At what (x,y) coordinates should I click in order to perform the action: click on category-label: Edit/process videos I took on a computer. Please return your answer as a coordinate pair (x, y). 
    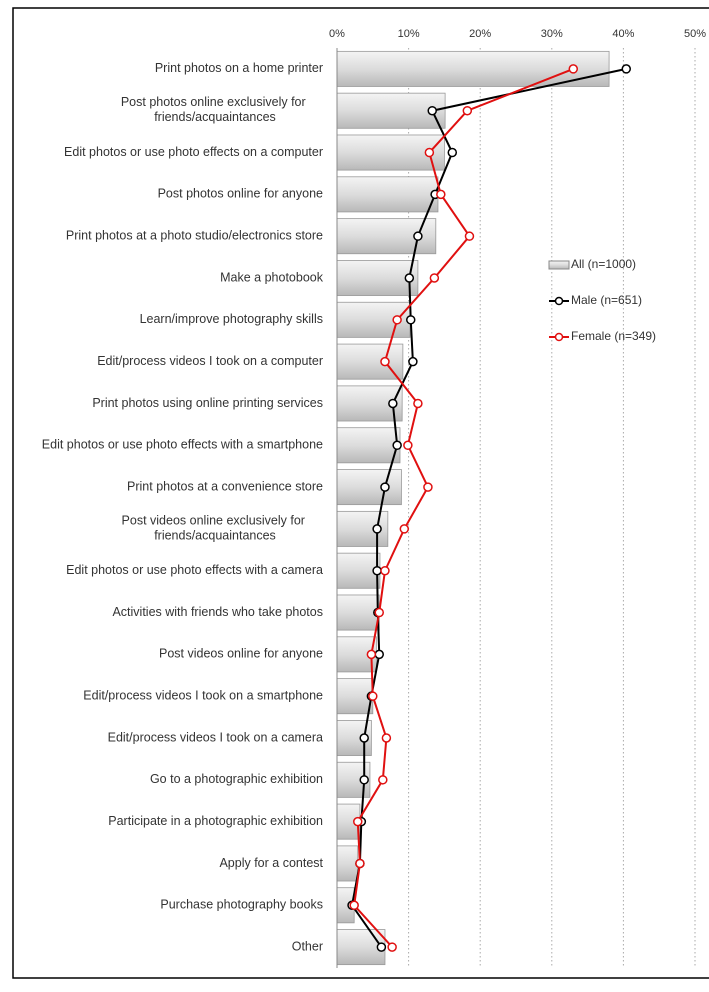
    Looking at the image, I should click on (210, 361).